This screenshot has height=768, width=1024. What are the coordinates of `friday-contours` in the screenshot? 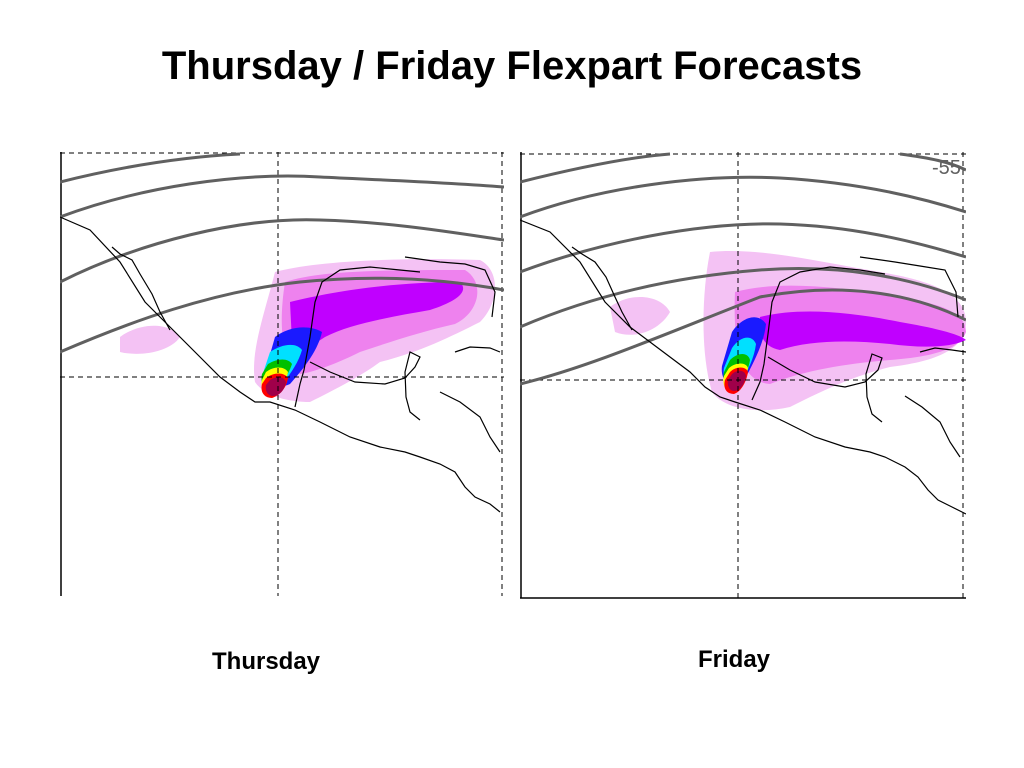 It's located at (743, 269).